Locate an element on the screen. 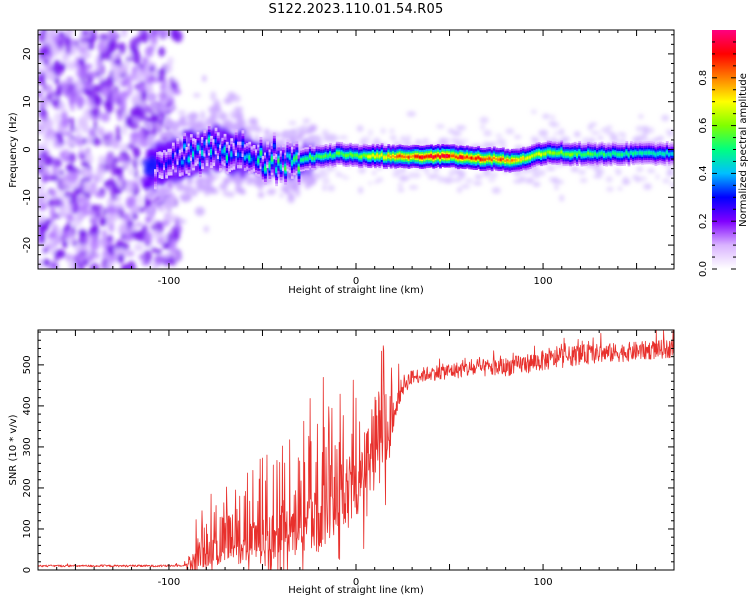 The image size is (750, 600). snr-y-tick-label: 200 is located at coordinates (27, 487).